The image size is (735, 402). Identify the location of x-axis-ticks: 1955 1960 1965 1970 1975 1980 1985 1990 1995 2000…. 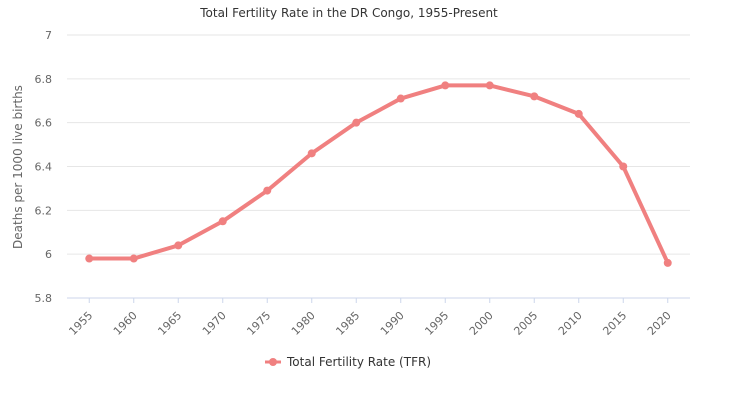
(370, 318).